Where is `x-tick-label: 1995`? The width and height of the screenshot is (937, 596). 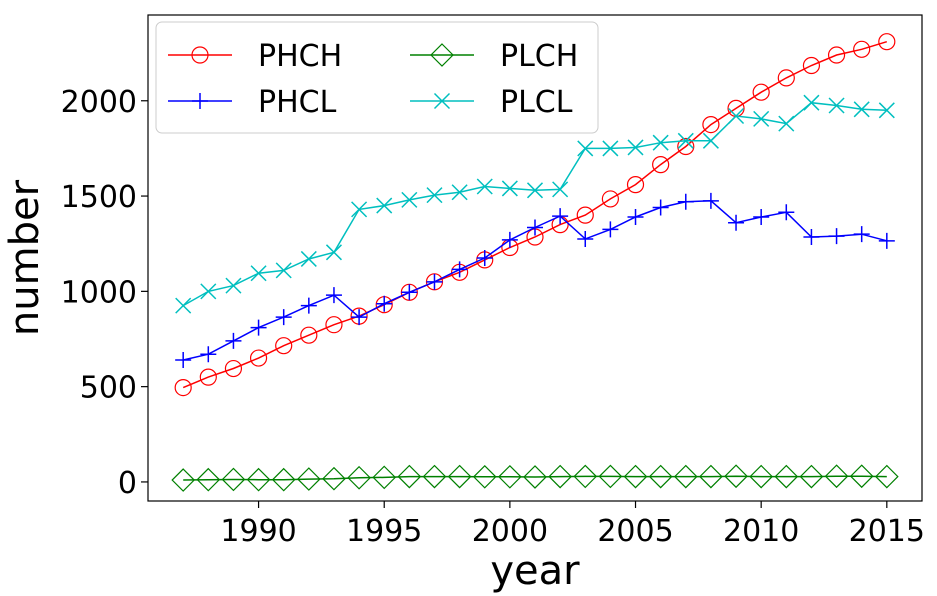 x-tick-label: 1995 is located at coordinates (384, 531).